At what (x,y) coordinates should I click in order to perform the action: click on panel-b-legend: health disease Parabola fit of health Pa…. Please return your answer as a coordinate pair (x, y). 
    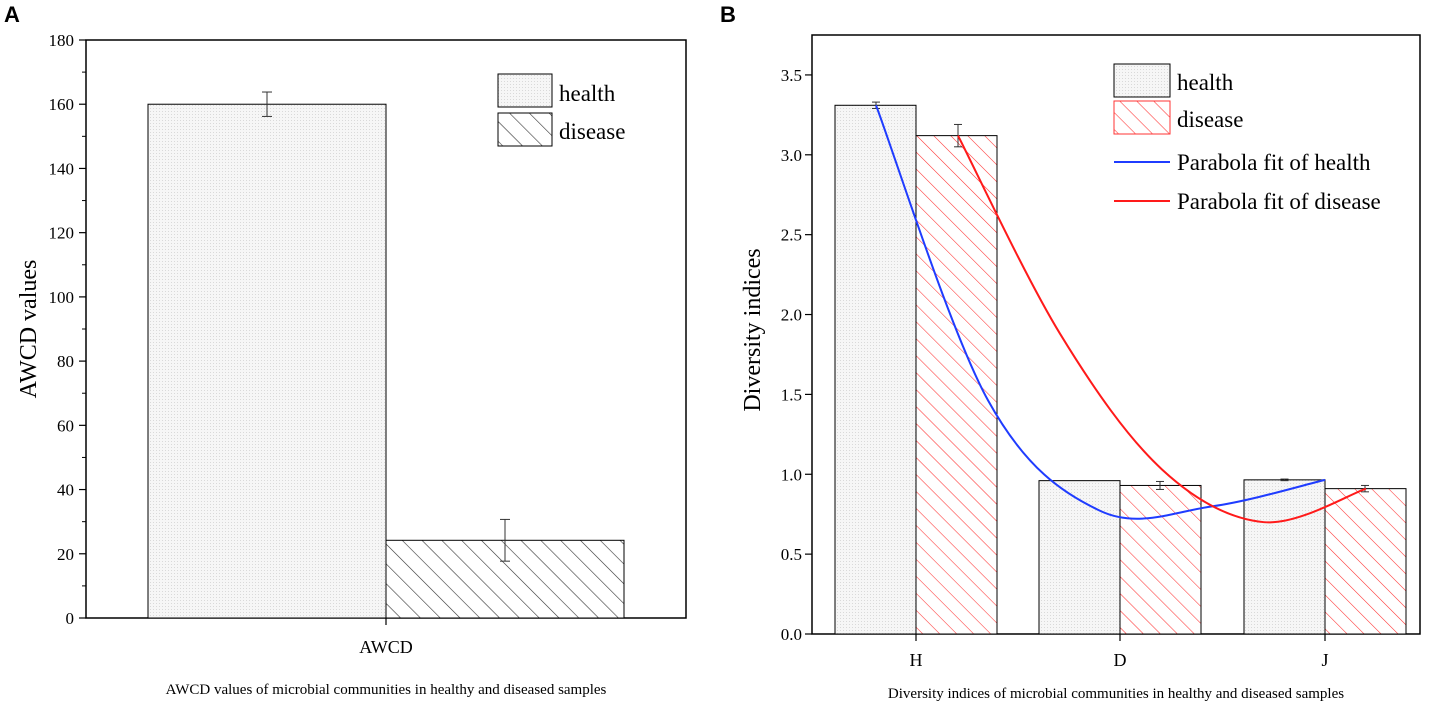
    Looking at the image, I should click on (1247, 138).